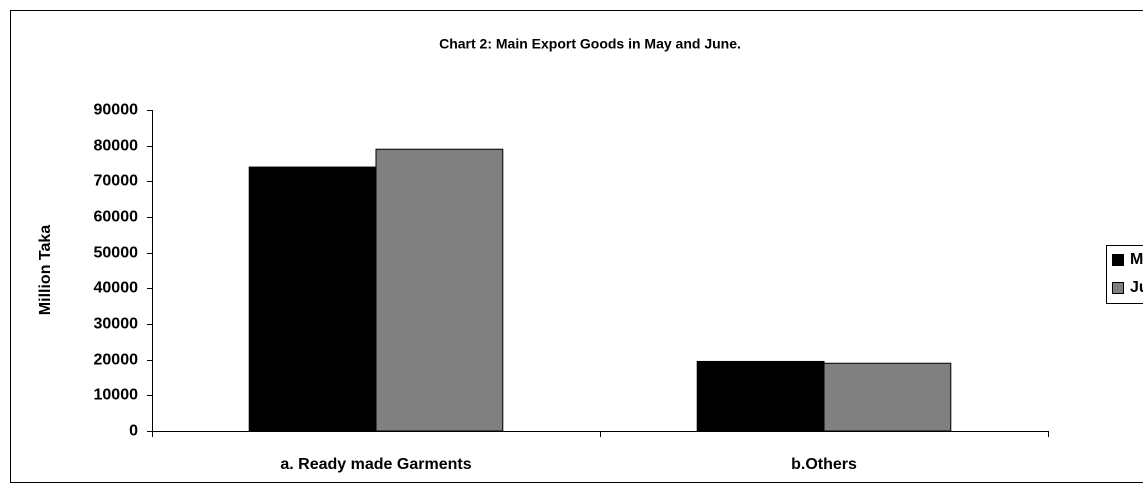 The width and height of the screenshot is (1143, 495). What do you see at coordinates (1136, 287) in the screenshot?
I see `legend-label: June` at bounding box center [1136, 287].